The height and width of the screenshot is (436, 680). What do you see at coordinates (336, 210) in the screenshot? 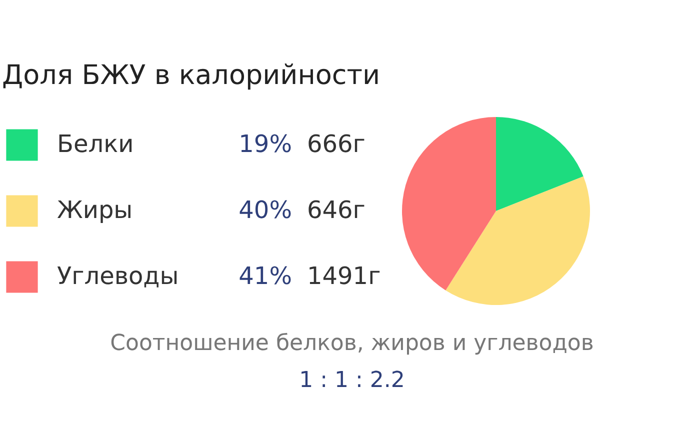
I see `text: 646г` at bounding box center [336, 210].